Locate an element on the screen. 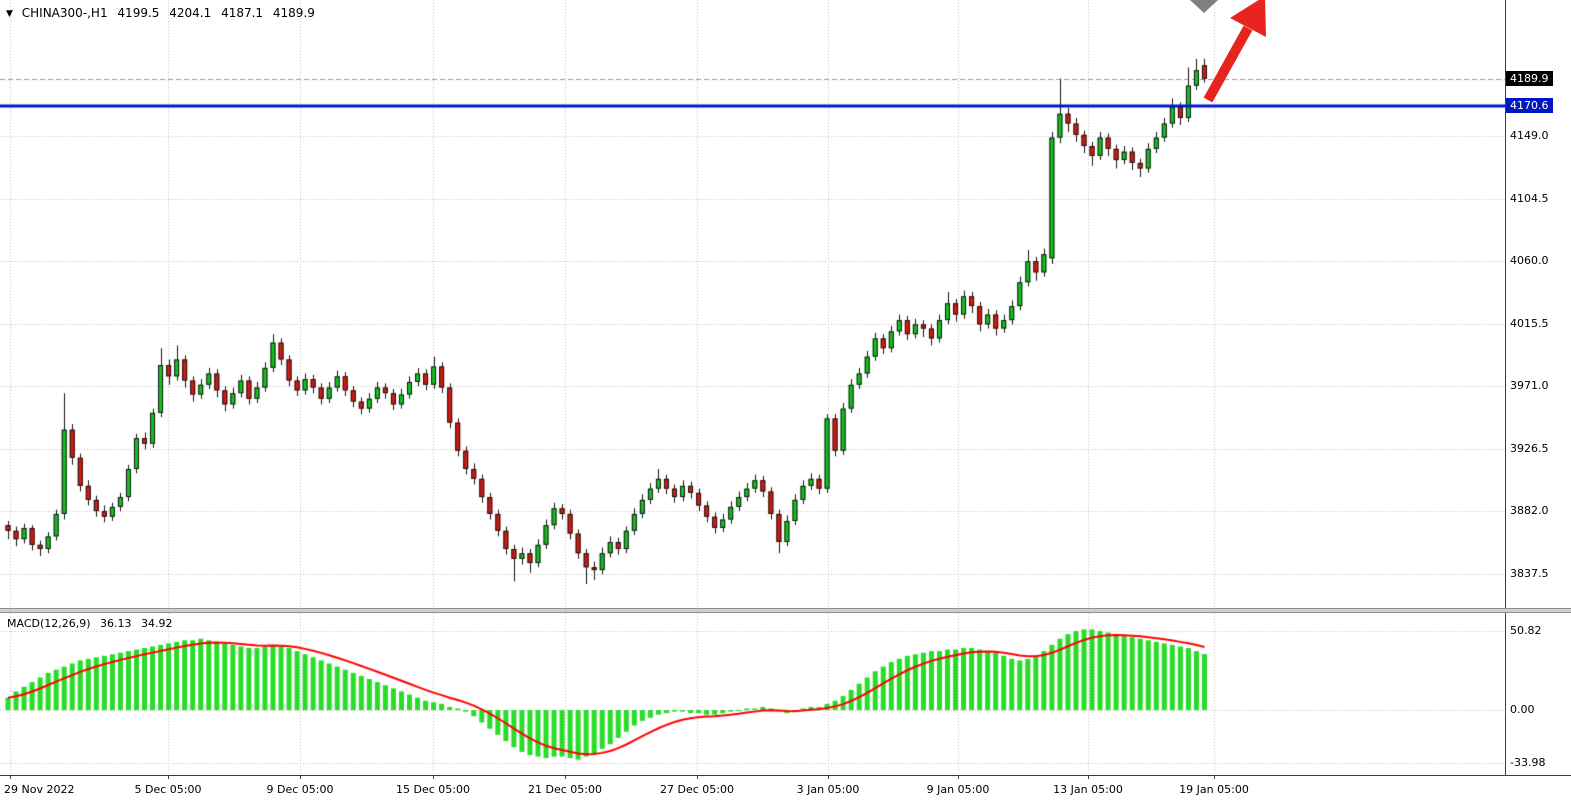 Image resolution: width=1571 pixels, height=803 pixels. price-scale-label: 4104.5 is located at coordinates (1529, 198).